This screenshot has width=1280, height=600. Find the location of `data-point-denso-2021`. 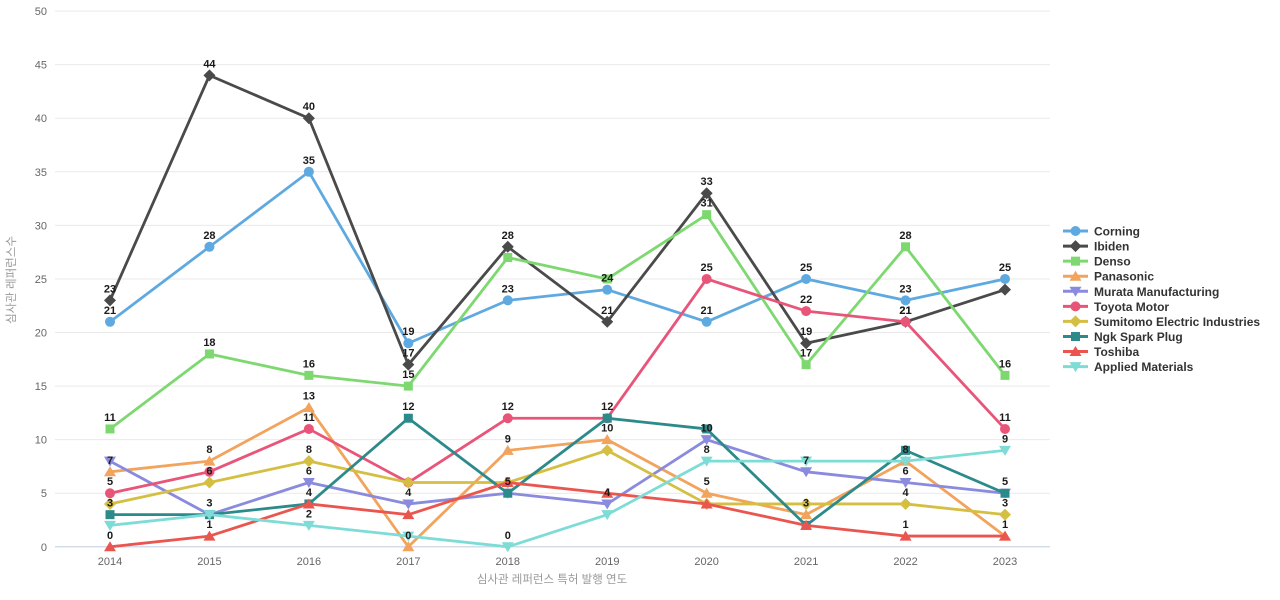

data-point-denso-2021 is located at coordinates (806, 365).